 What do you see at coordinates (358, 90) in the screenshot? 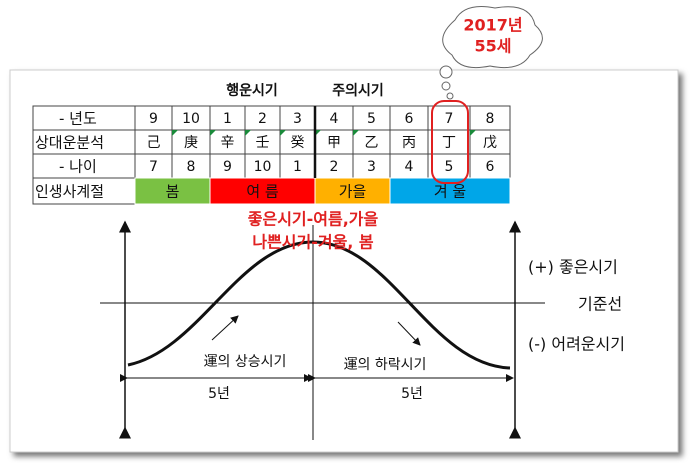
I see `header-label: 주의시기` at bounding box center [358, 90].